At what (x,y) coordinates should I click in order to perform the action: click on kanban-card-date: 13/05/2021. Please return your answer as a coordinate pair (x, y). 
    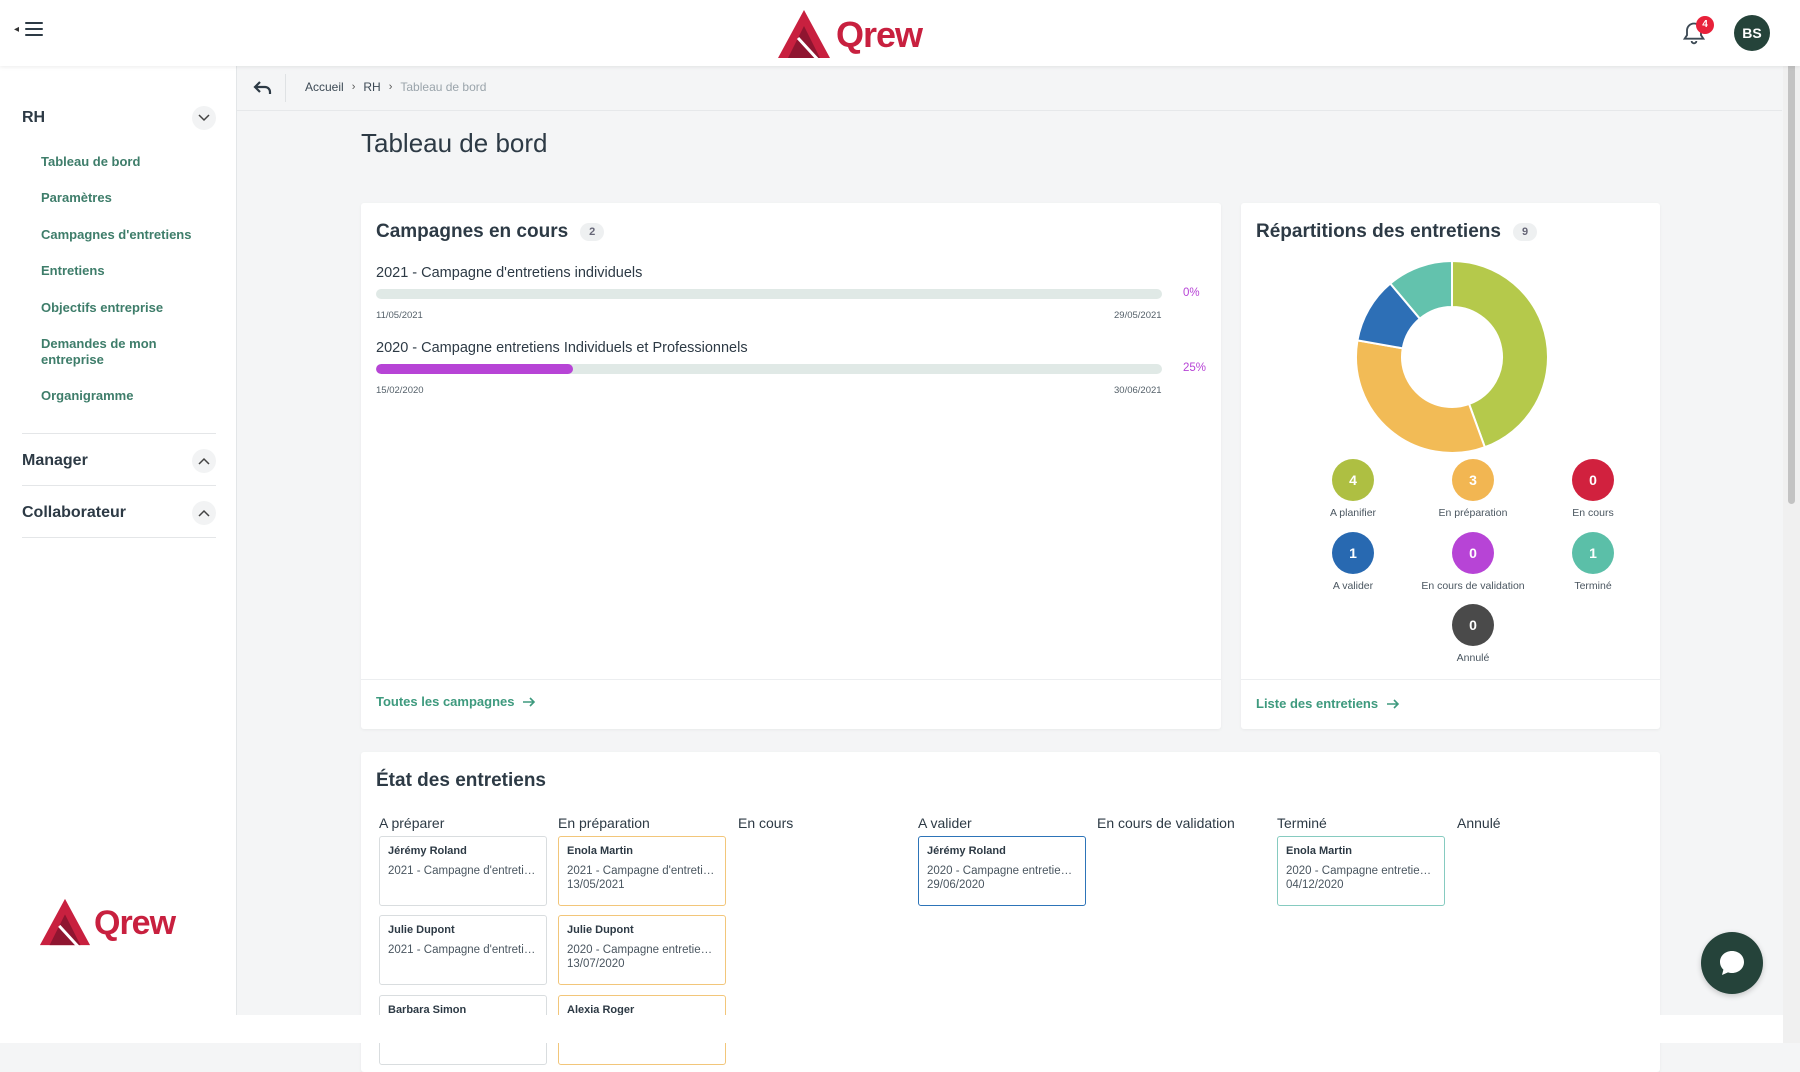
    Looking at the image, I should click on (596, 885).